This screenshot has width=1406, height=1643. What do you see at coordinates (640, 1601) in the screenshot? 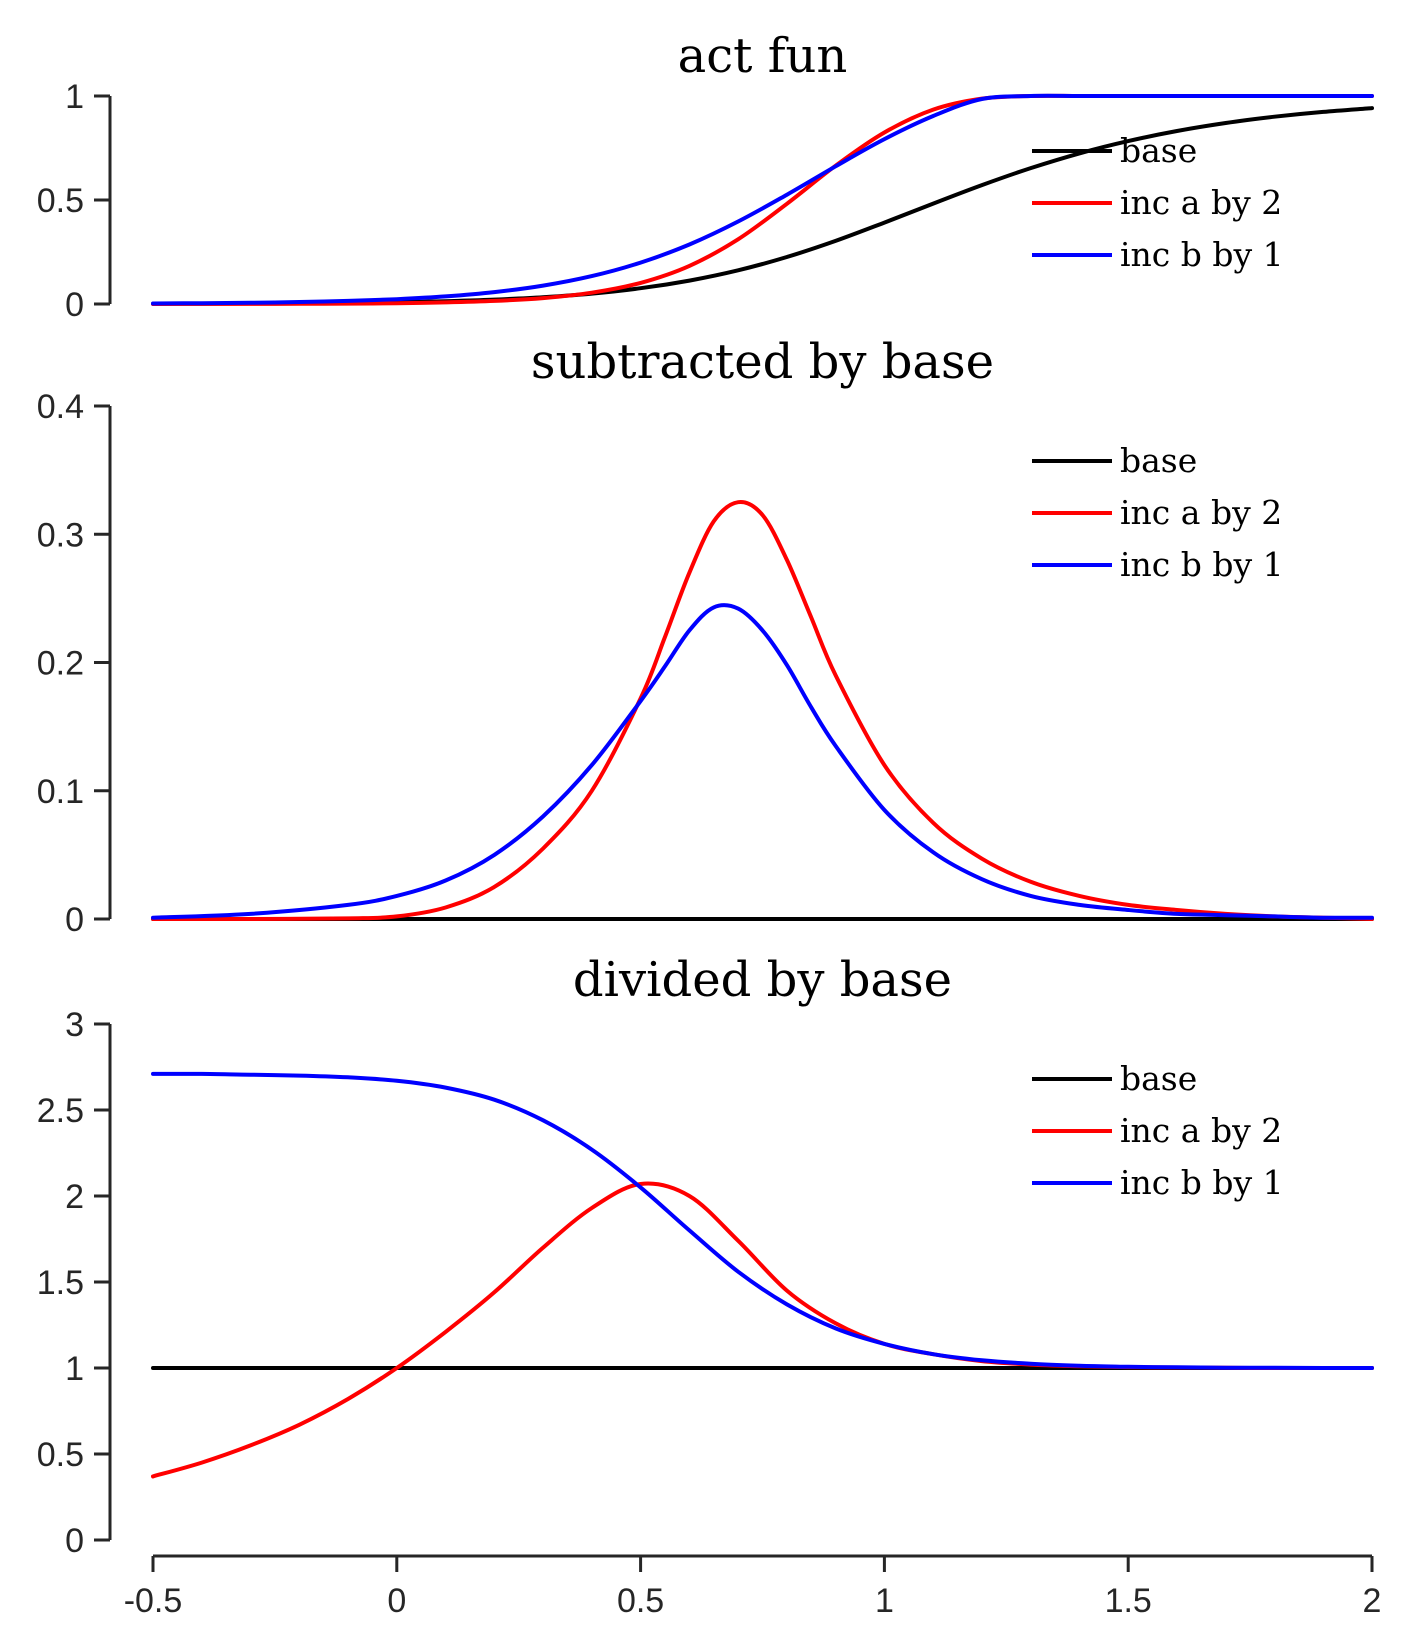
I see `x-tick-label: 0.5` at bounding box center [640, 1601].